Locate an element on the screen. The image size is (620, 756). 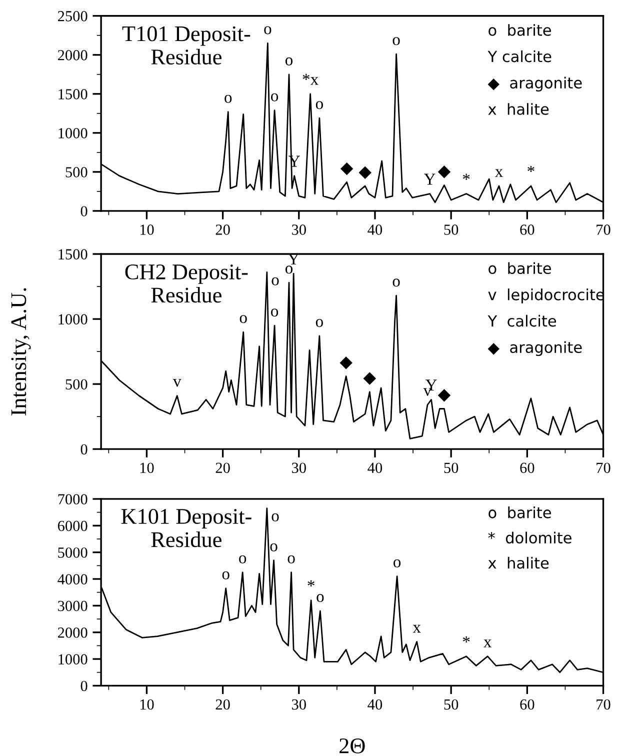
y-tick-label: 3000 is located at coordinates (73, 606).